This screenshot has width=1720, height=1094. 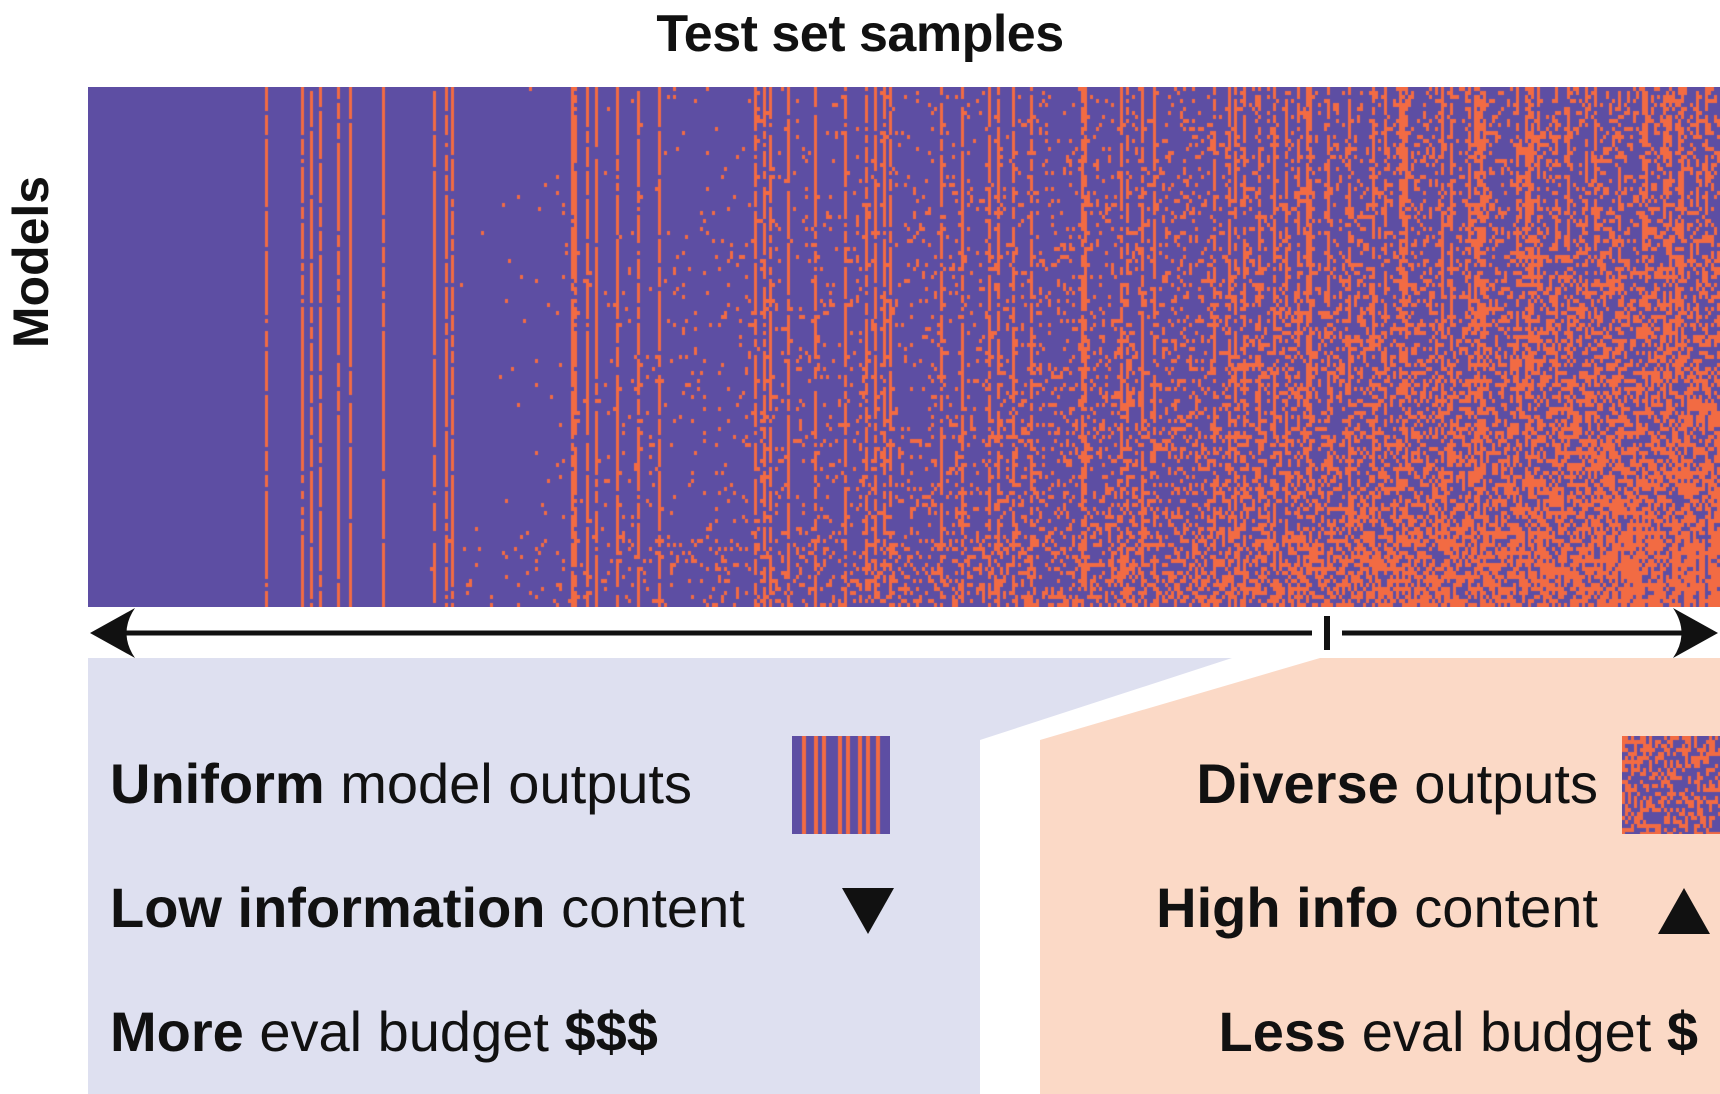 I want to click on left-line-budget: More eval budget $$$, so click(x=384, y=1032).